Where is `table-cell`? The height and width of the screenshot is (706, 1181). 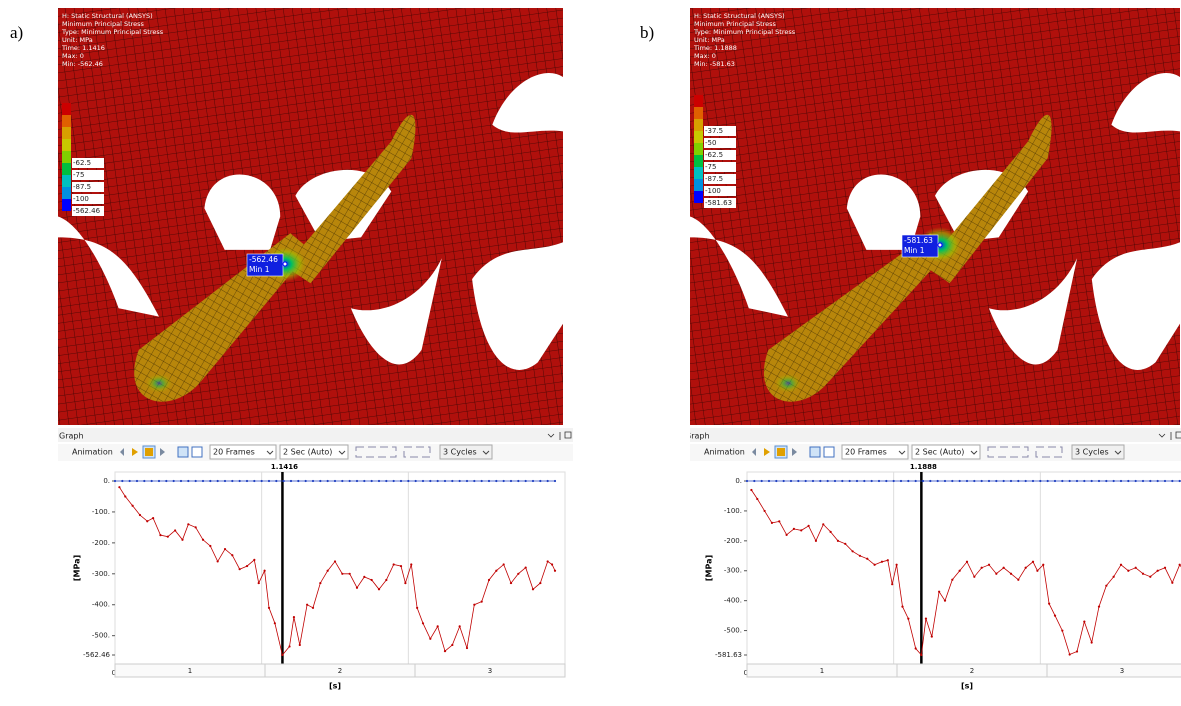
table-cell is located at coordinates (1113, 670).